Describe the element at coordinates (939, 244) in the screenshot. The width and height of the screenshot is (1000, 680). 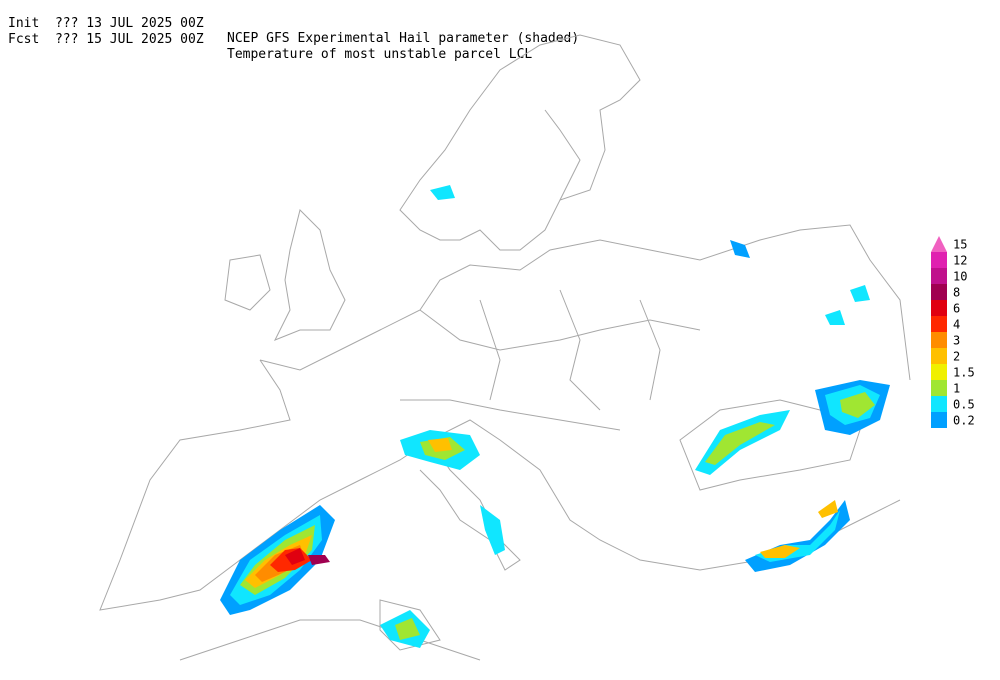
I see `legend-arrow` at that location.